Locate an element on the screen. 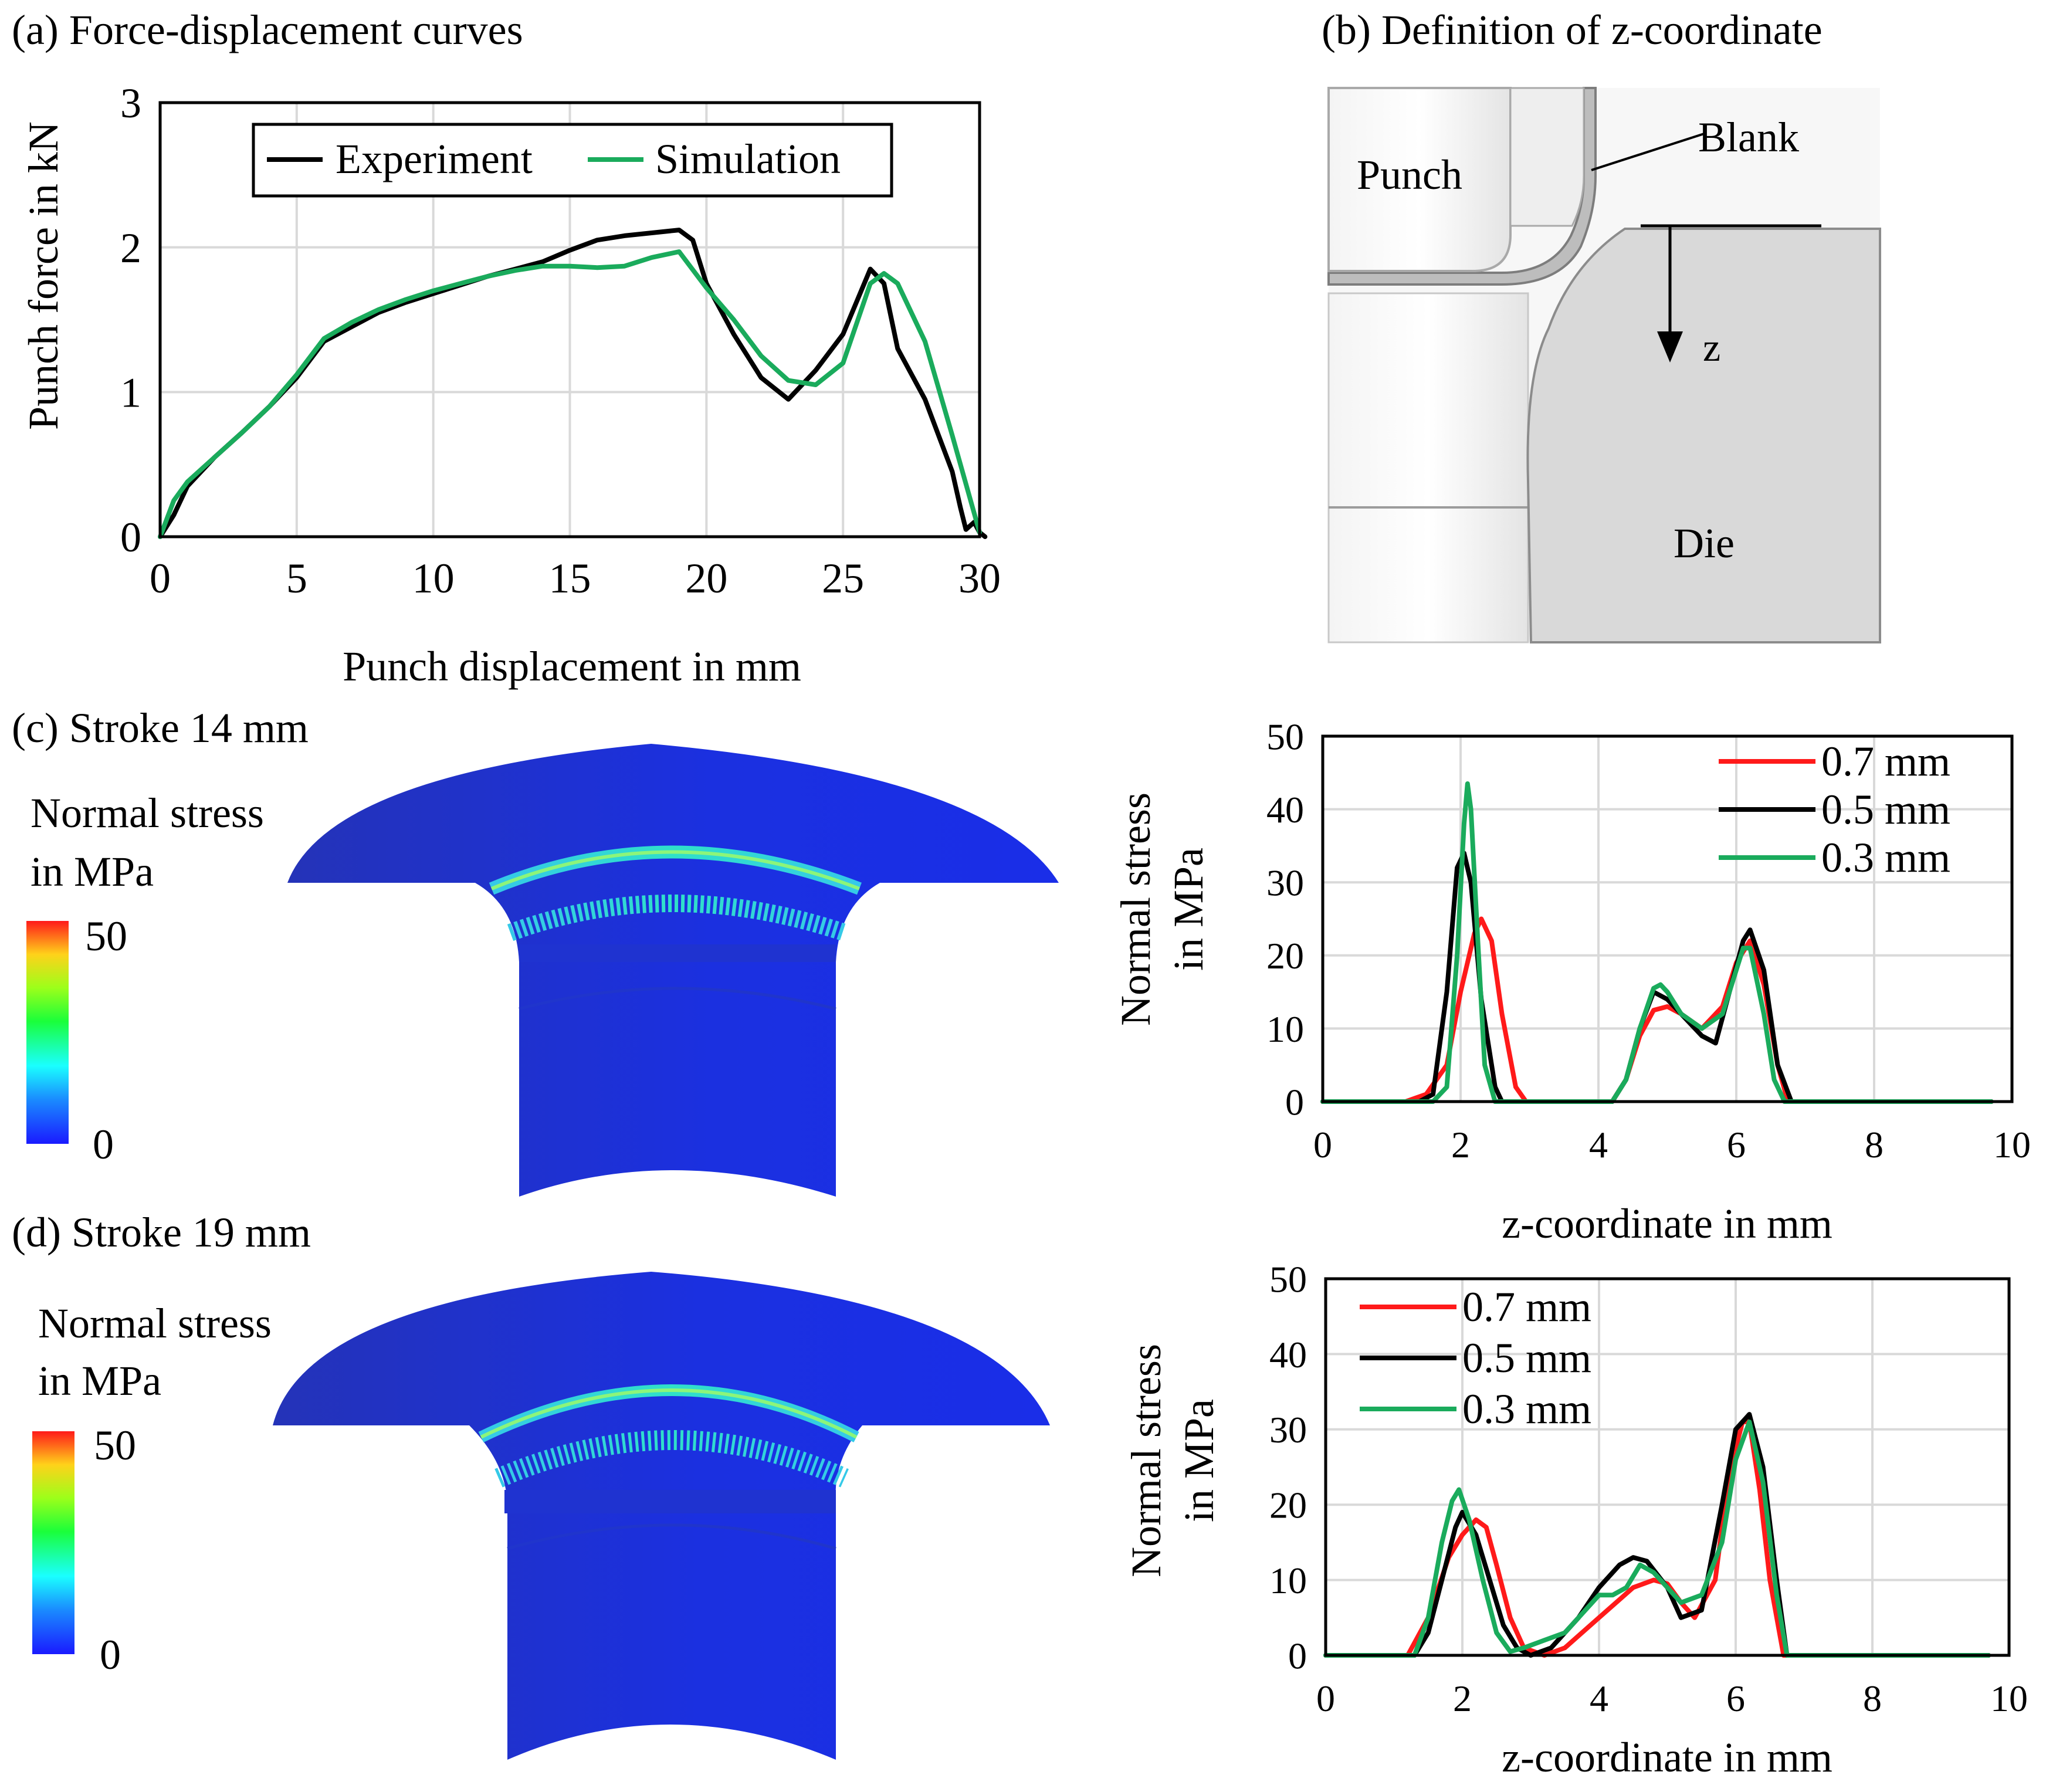 This screenshot has width=2046, height=1792. panel-c-title: (c) Stroke 14 mm is located at coordinates (161, 727).